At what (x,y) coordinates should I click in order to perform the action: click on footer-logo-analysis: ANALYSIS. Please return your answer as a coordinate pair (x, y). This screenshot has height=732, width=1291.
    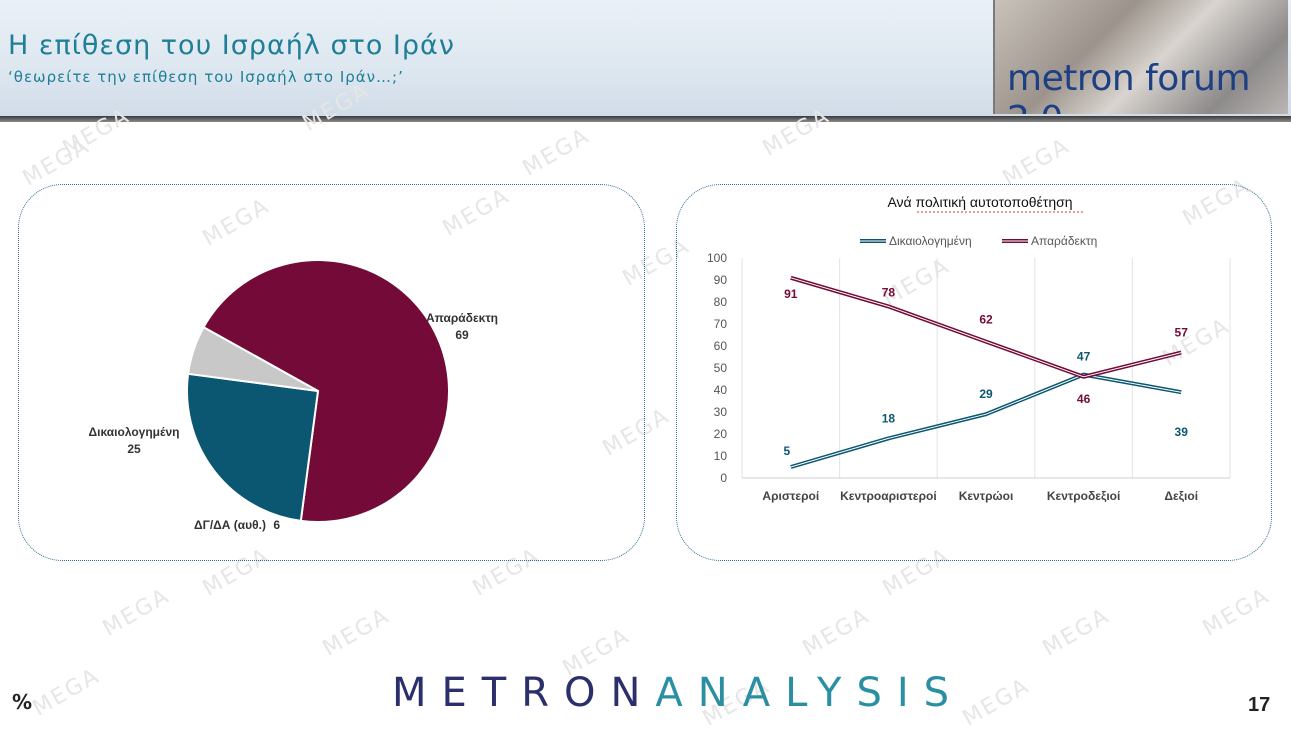
    Looking at the image, I should click on (810, 693).